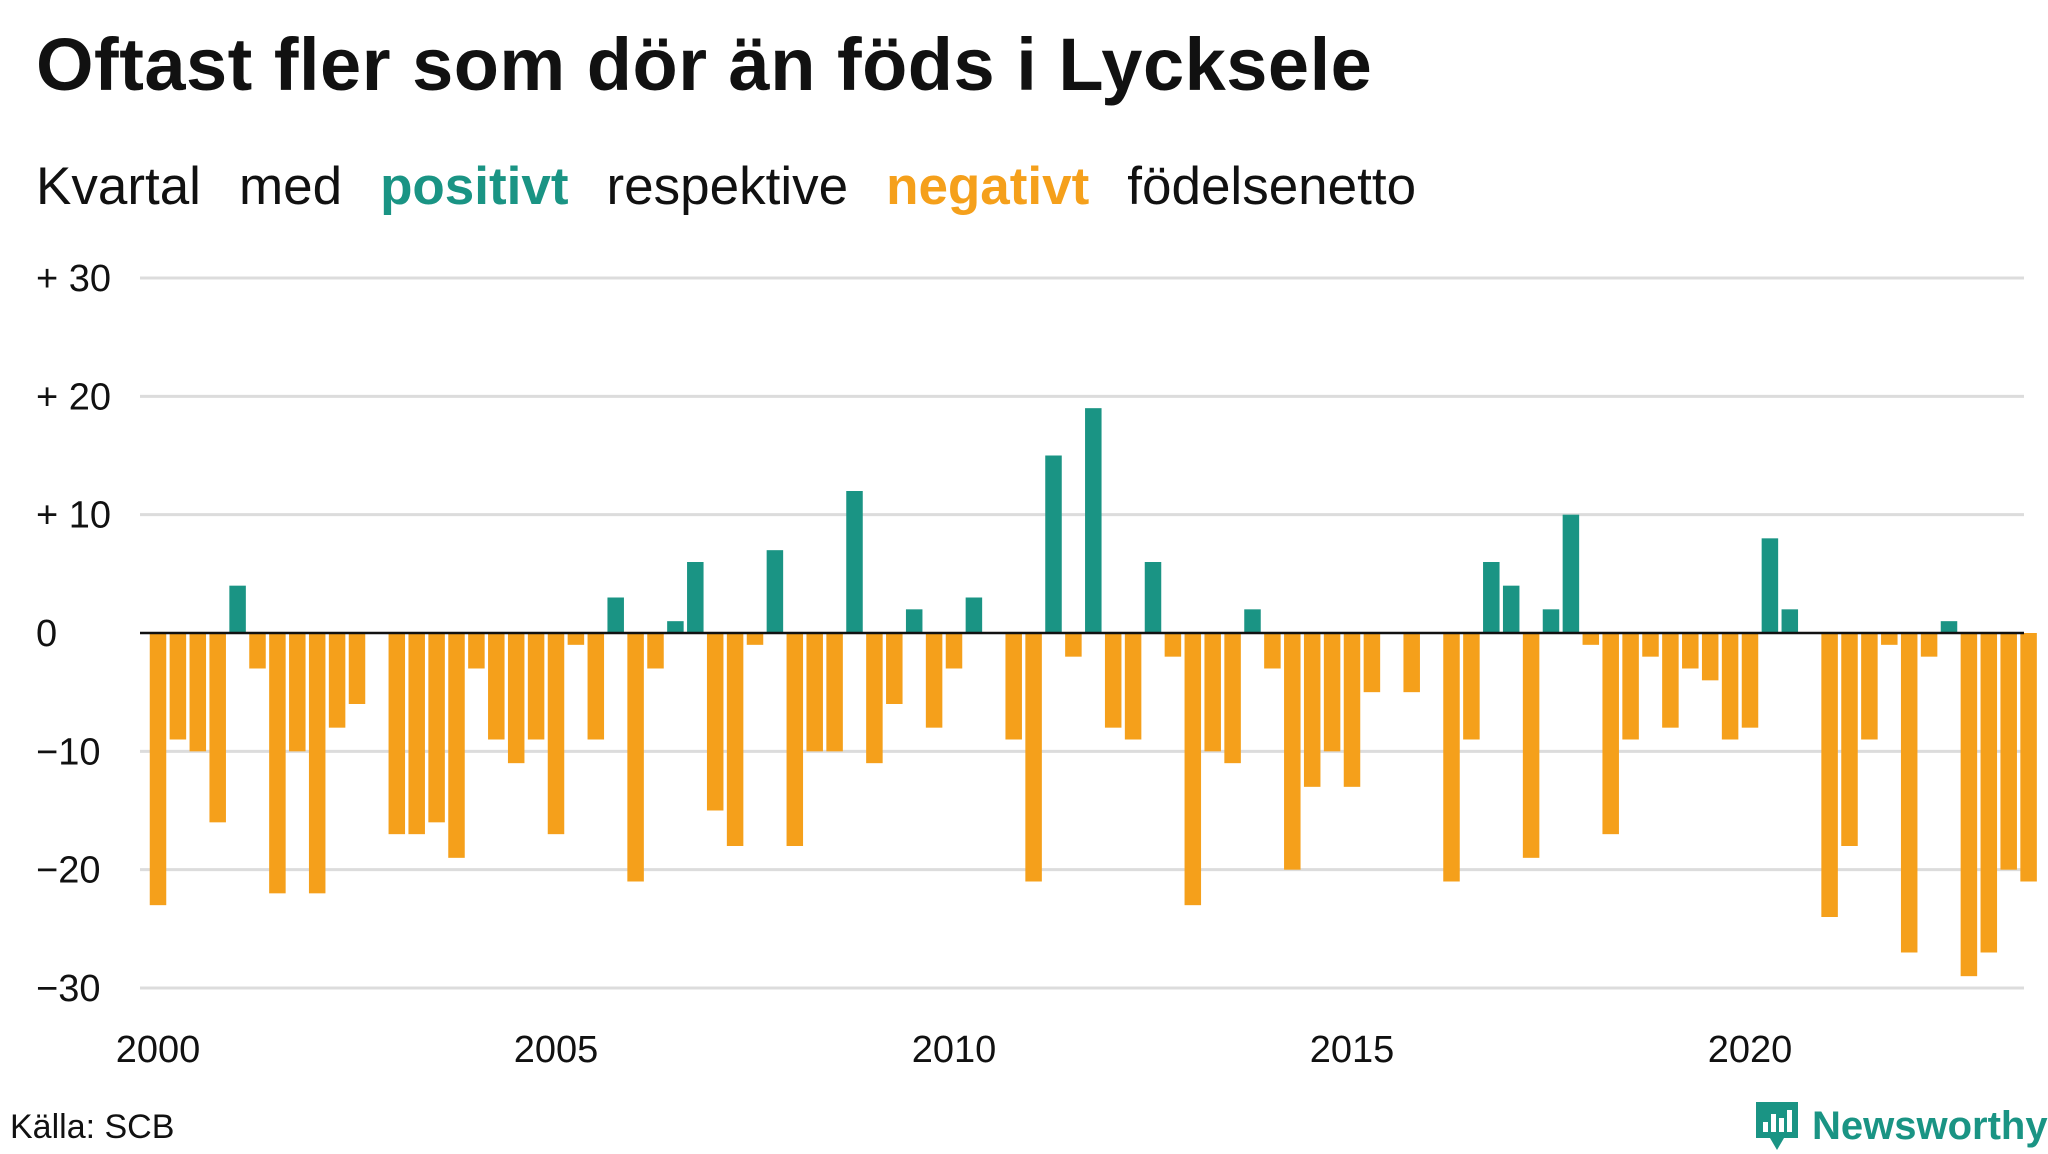 The width and height of the screenshot is (2048, 1154). Describe the element at coordinates (474, 186) in the screenshot. I see `subtitle-positive-word: positivt` at that location.